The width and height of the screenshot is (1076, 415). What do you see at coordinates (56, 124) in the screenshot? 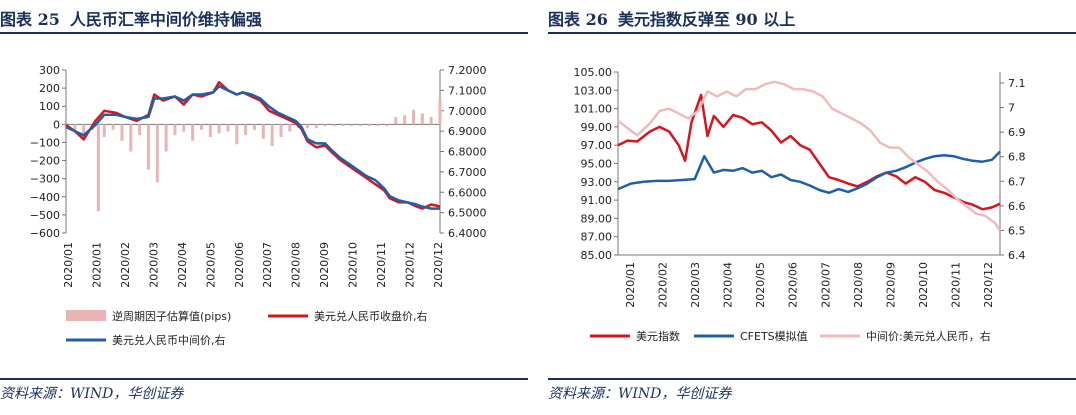
I see `y-left-tick-label: 0` at bounding box center [56, 124].